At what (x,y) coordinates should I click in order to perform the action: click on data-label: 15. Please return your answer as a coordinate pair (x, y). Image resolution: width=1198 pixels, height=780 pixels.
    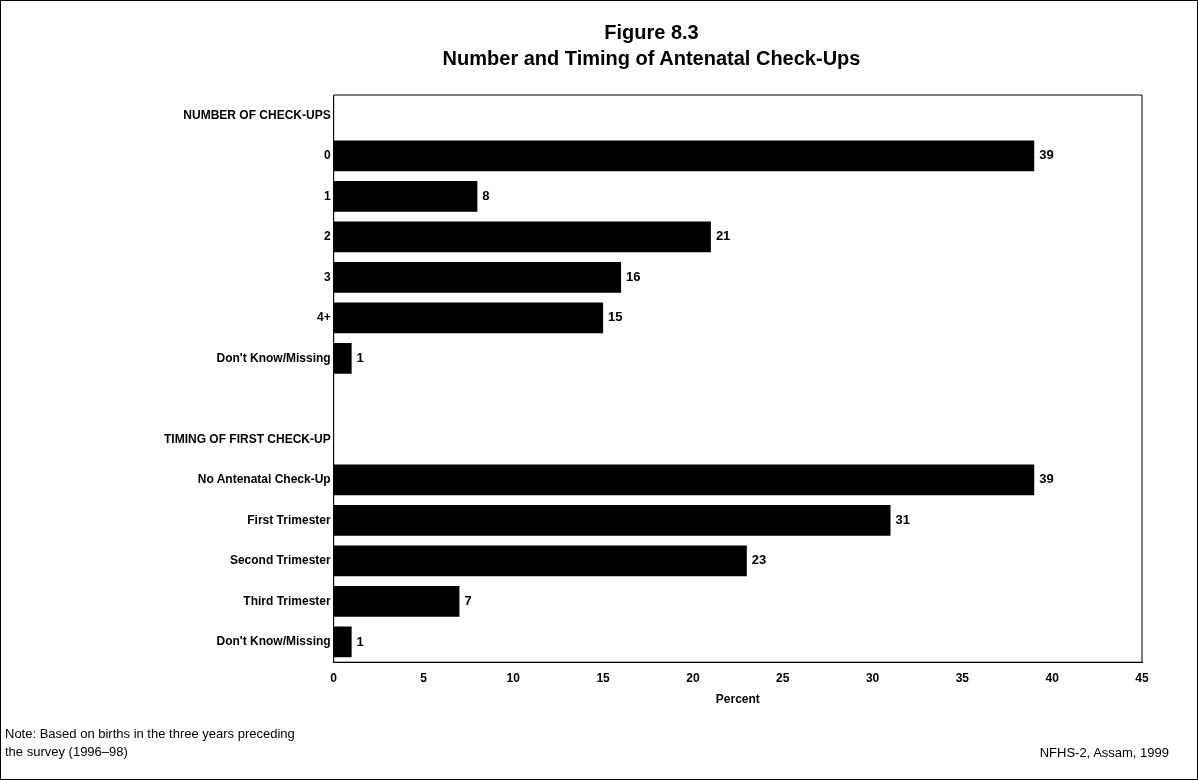
    Looking at the image, I should click on (615, 317).